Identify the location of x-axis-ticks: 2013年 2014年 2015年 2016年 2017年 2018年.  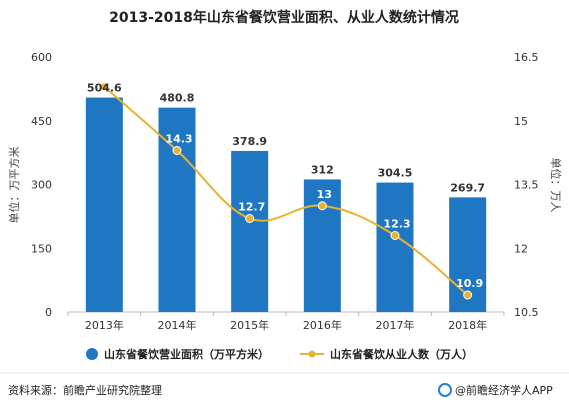
(286, 322).